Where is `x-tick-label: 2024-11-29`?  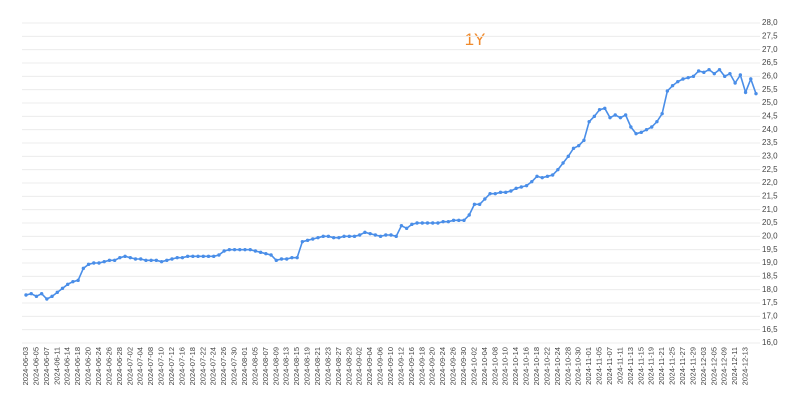
x-tick-label: 2024-11-29 is located at coordinates (692, 366).